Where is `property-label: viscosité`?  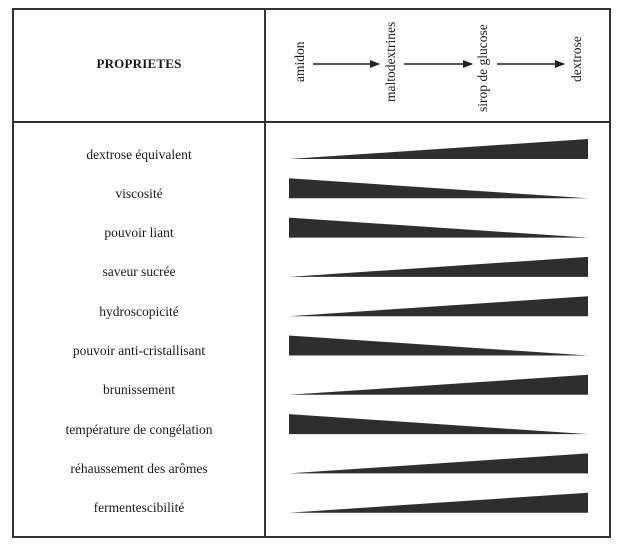
property-label: viscosité is located at coordinates (139, 193).